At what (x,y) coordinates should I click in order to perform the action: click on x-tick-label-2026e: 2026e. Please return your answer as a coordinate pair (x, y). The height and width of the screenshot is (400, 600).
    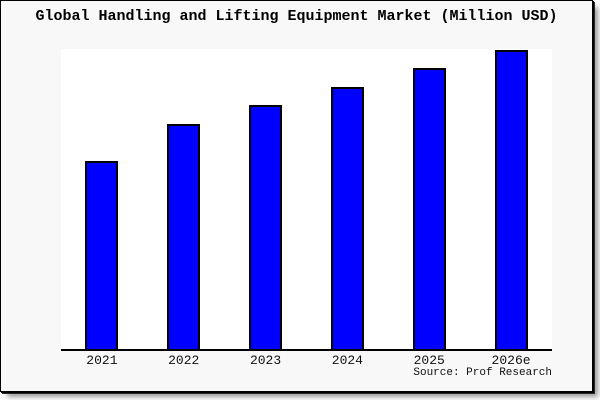
    Looking at the image, I should click on (511, 360).